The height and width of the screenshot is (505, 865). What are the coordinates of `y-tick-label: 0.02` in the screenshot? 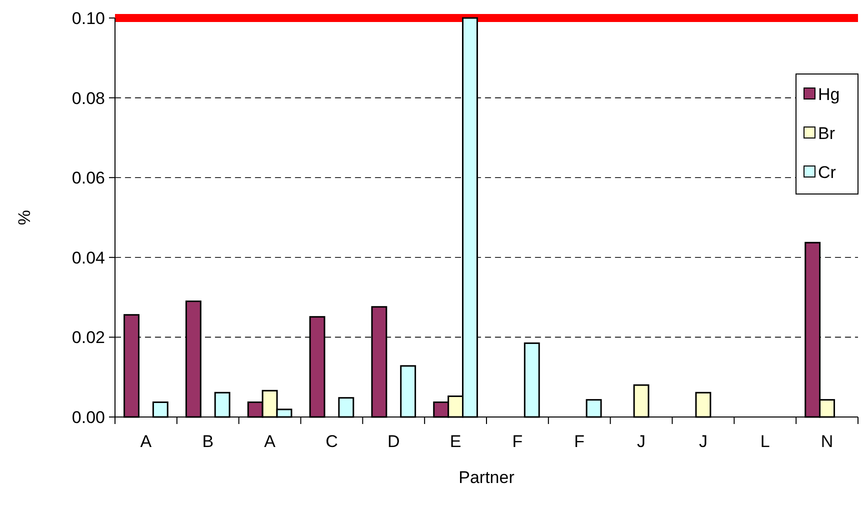 It's located at (88, 338).